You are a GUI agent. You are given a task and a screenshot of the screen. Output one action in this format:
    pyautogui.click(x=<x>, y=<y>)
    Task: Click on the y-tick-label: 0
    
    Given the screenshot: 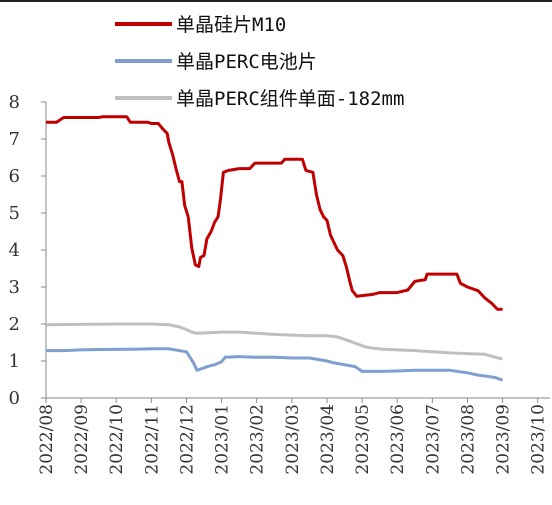 What is the action you would take?
    pyautogui.click(x=14, y=398)
    